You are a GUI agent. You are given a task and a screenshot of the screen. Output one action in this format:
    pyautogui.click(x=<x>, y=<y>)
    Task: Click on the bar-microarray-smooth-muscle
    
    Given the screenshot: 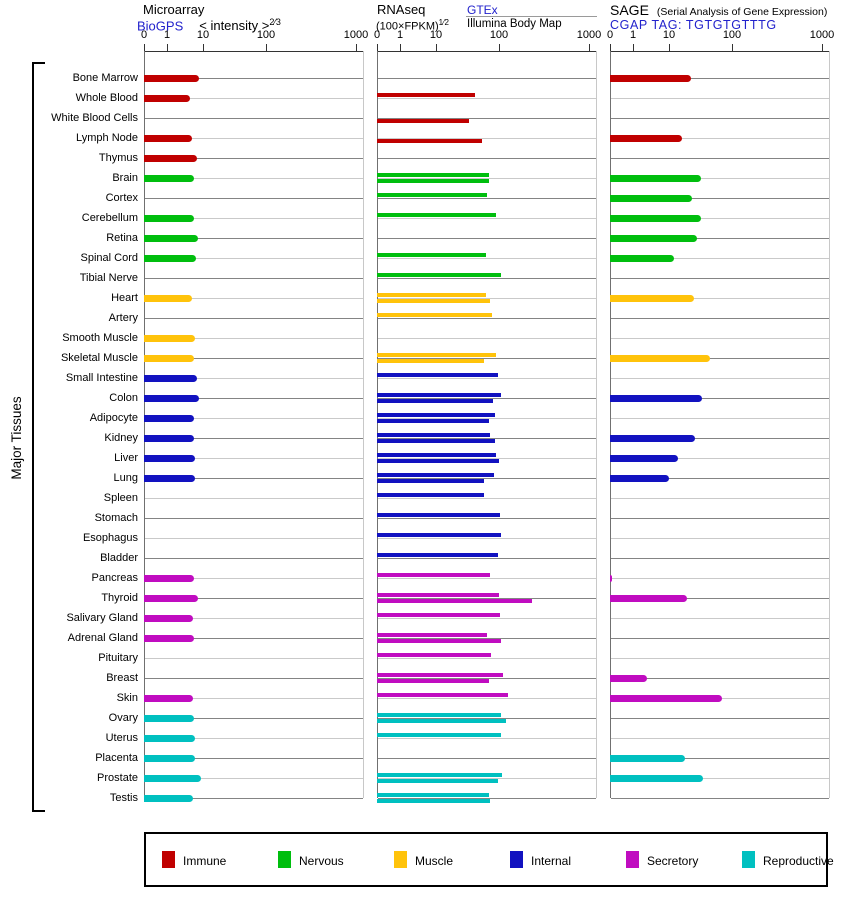 What is the action you would take?
    pyautogui.click(x=169, y=338)
    